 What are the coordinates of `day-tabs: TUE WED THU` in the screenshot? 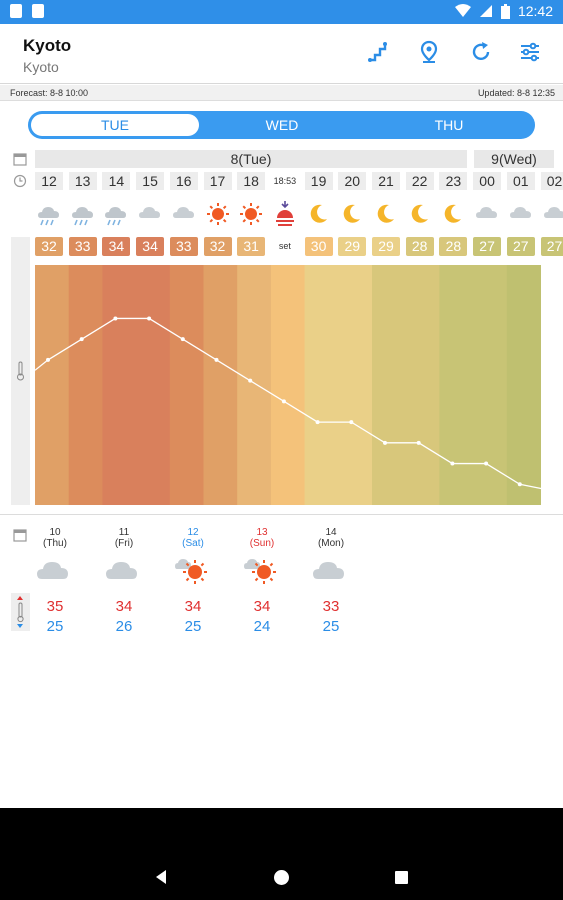 It's located at (281, 125).